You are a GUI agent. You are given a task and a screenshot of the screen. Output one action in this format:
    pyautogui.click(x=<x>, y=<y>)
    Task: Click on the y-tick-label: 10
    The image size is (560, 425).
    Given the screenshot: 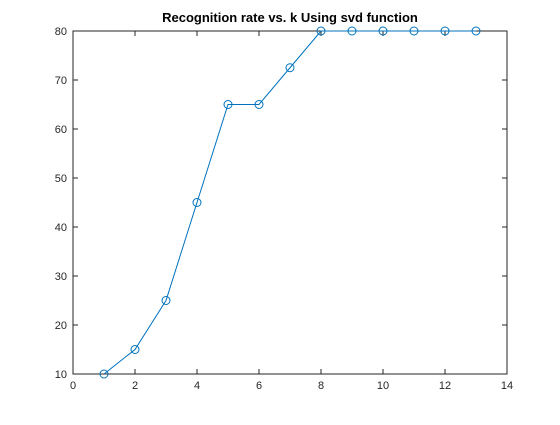 What is the action you would take?
    pyautogui.click(x=61, y=375)
    